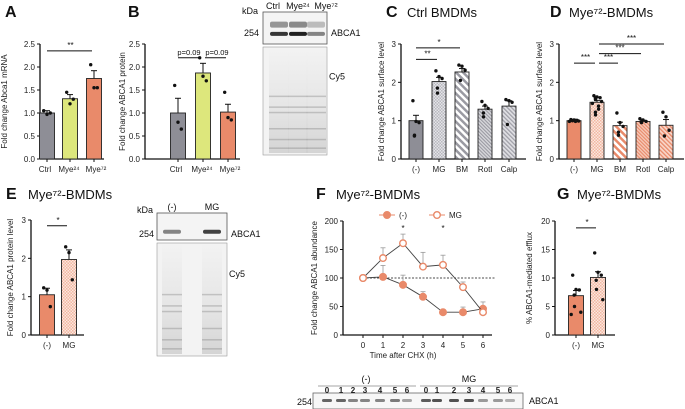 This screenshot has height=409, width=685. What do you see at coordinates (394, 44) in the screenshot?
I see `y-tick-label: 3` at bounding box center [394, 44].